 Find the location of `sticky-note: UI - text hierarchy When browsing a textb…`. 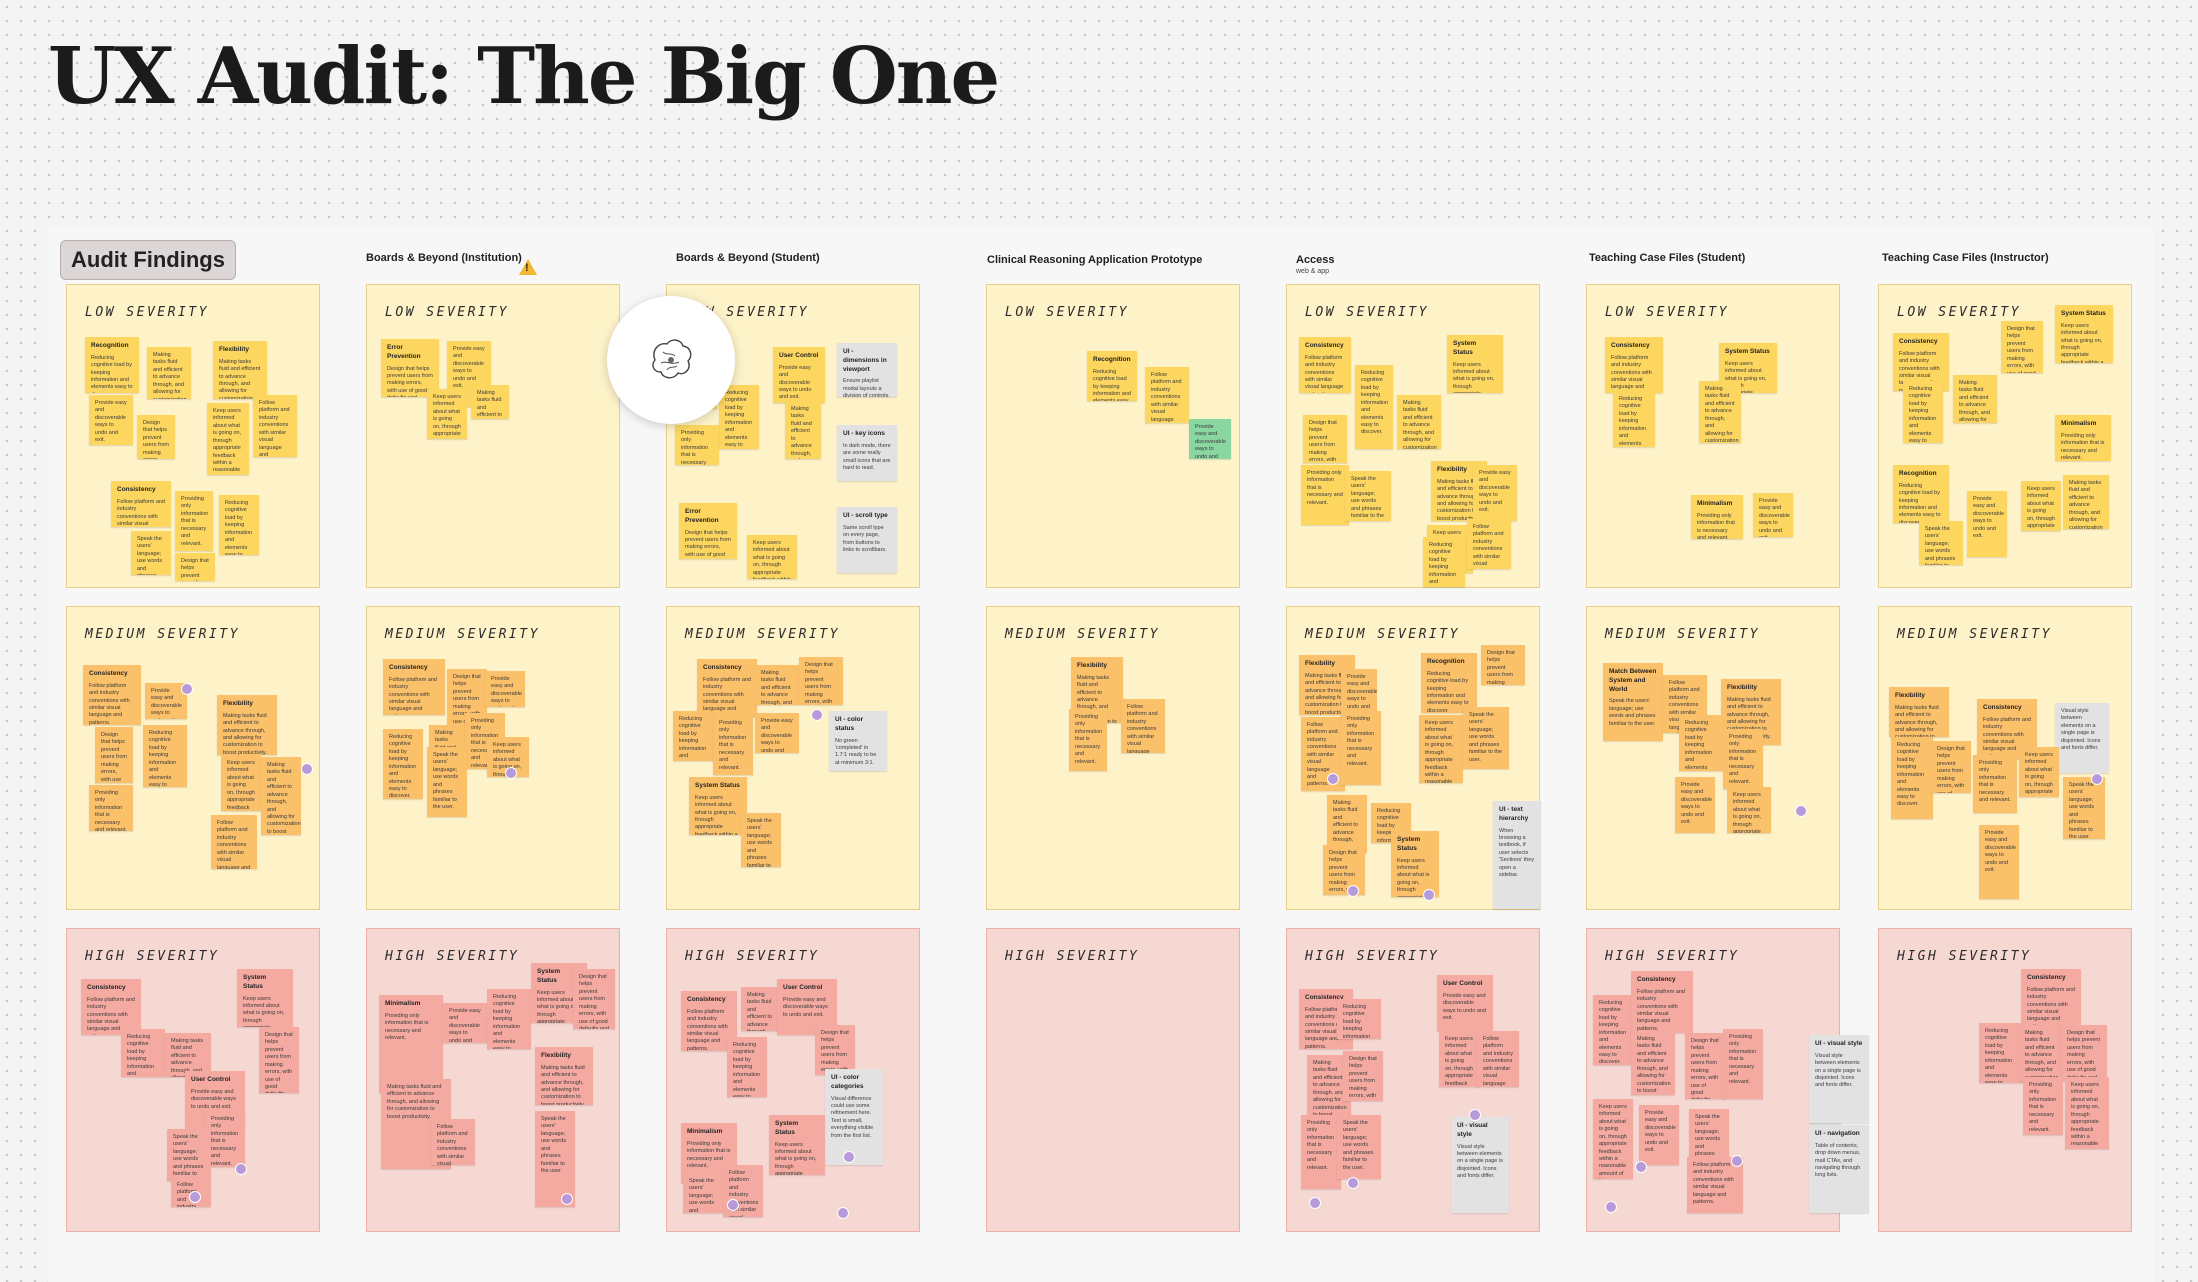

sticky-note: UI - text hierarchy When browsing a textb… is located at coordinates (1517, 855).